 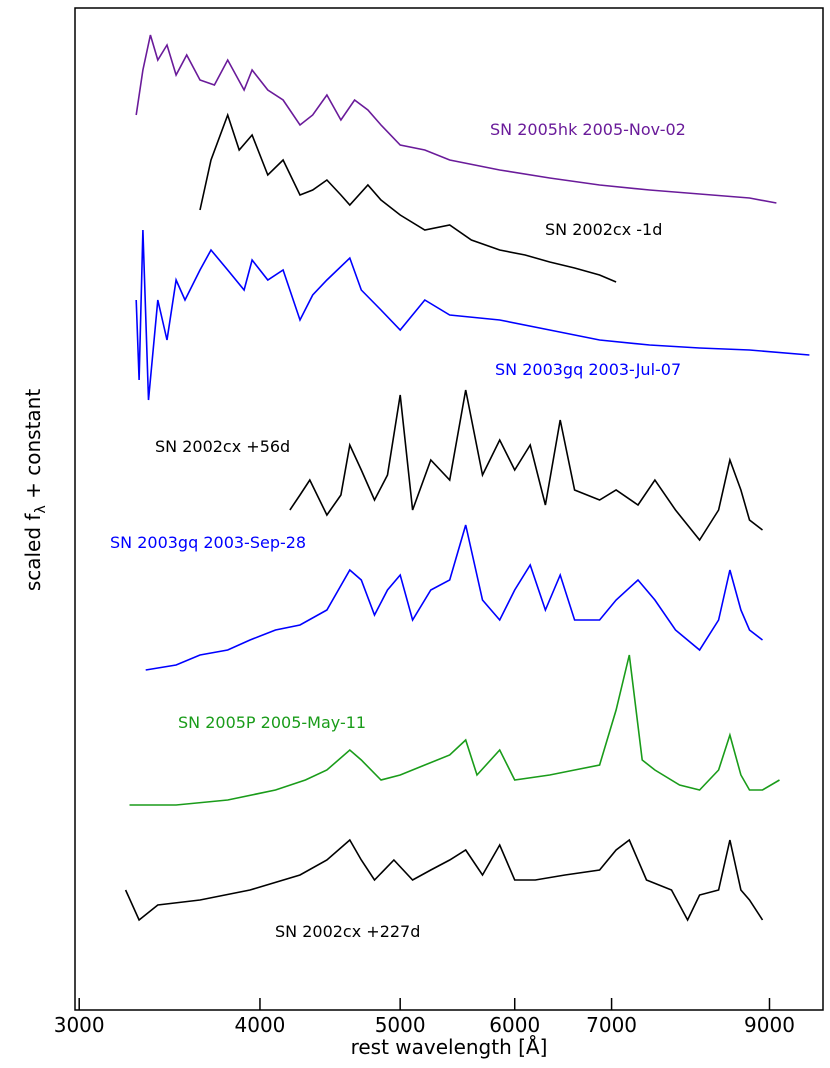 I want to click on series-label: SN 2003gq 2003-Sep-28, so click(x=208, y=542).